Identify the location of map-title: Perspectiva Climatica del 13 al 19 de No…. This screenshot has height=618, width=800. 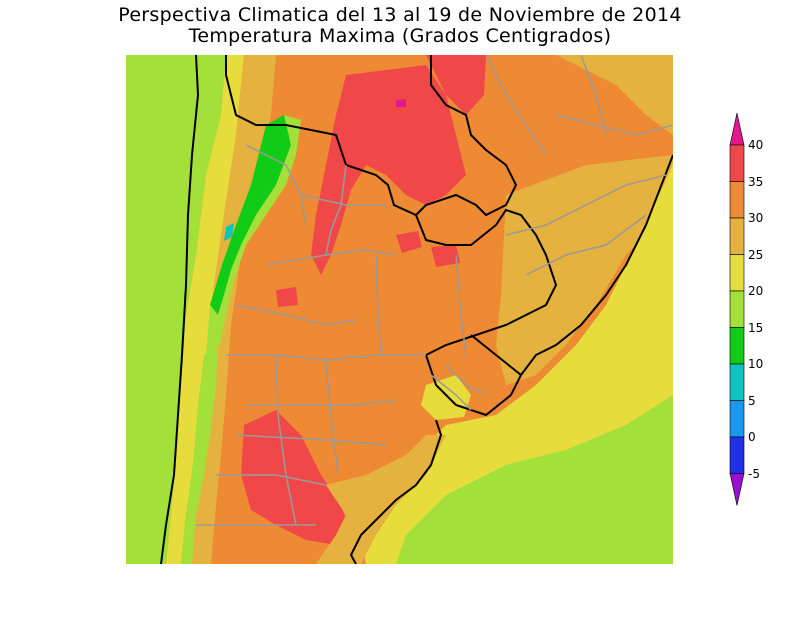
(400, 15).